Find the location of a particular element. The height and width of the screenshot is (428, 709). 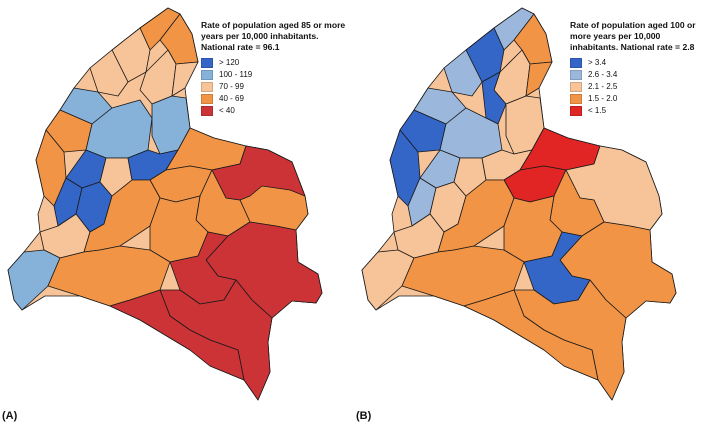

map-a-region-caqueta is located at coordinates (109, 276).